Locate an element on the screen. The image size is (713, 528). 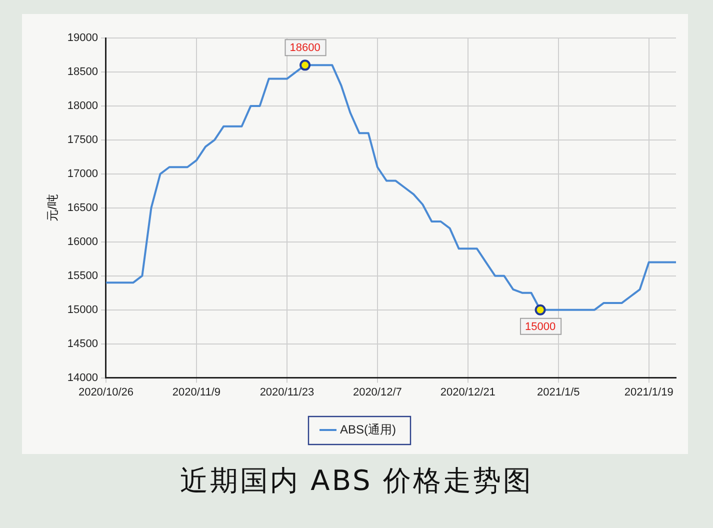
x-tick-label: 2021/1/19 is located at coordinates (649, 392).